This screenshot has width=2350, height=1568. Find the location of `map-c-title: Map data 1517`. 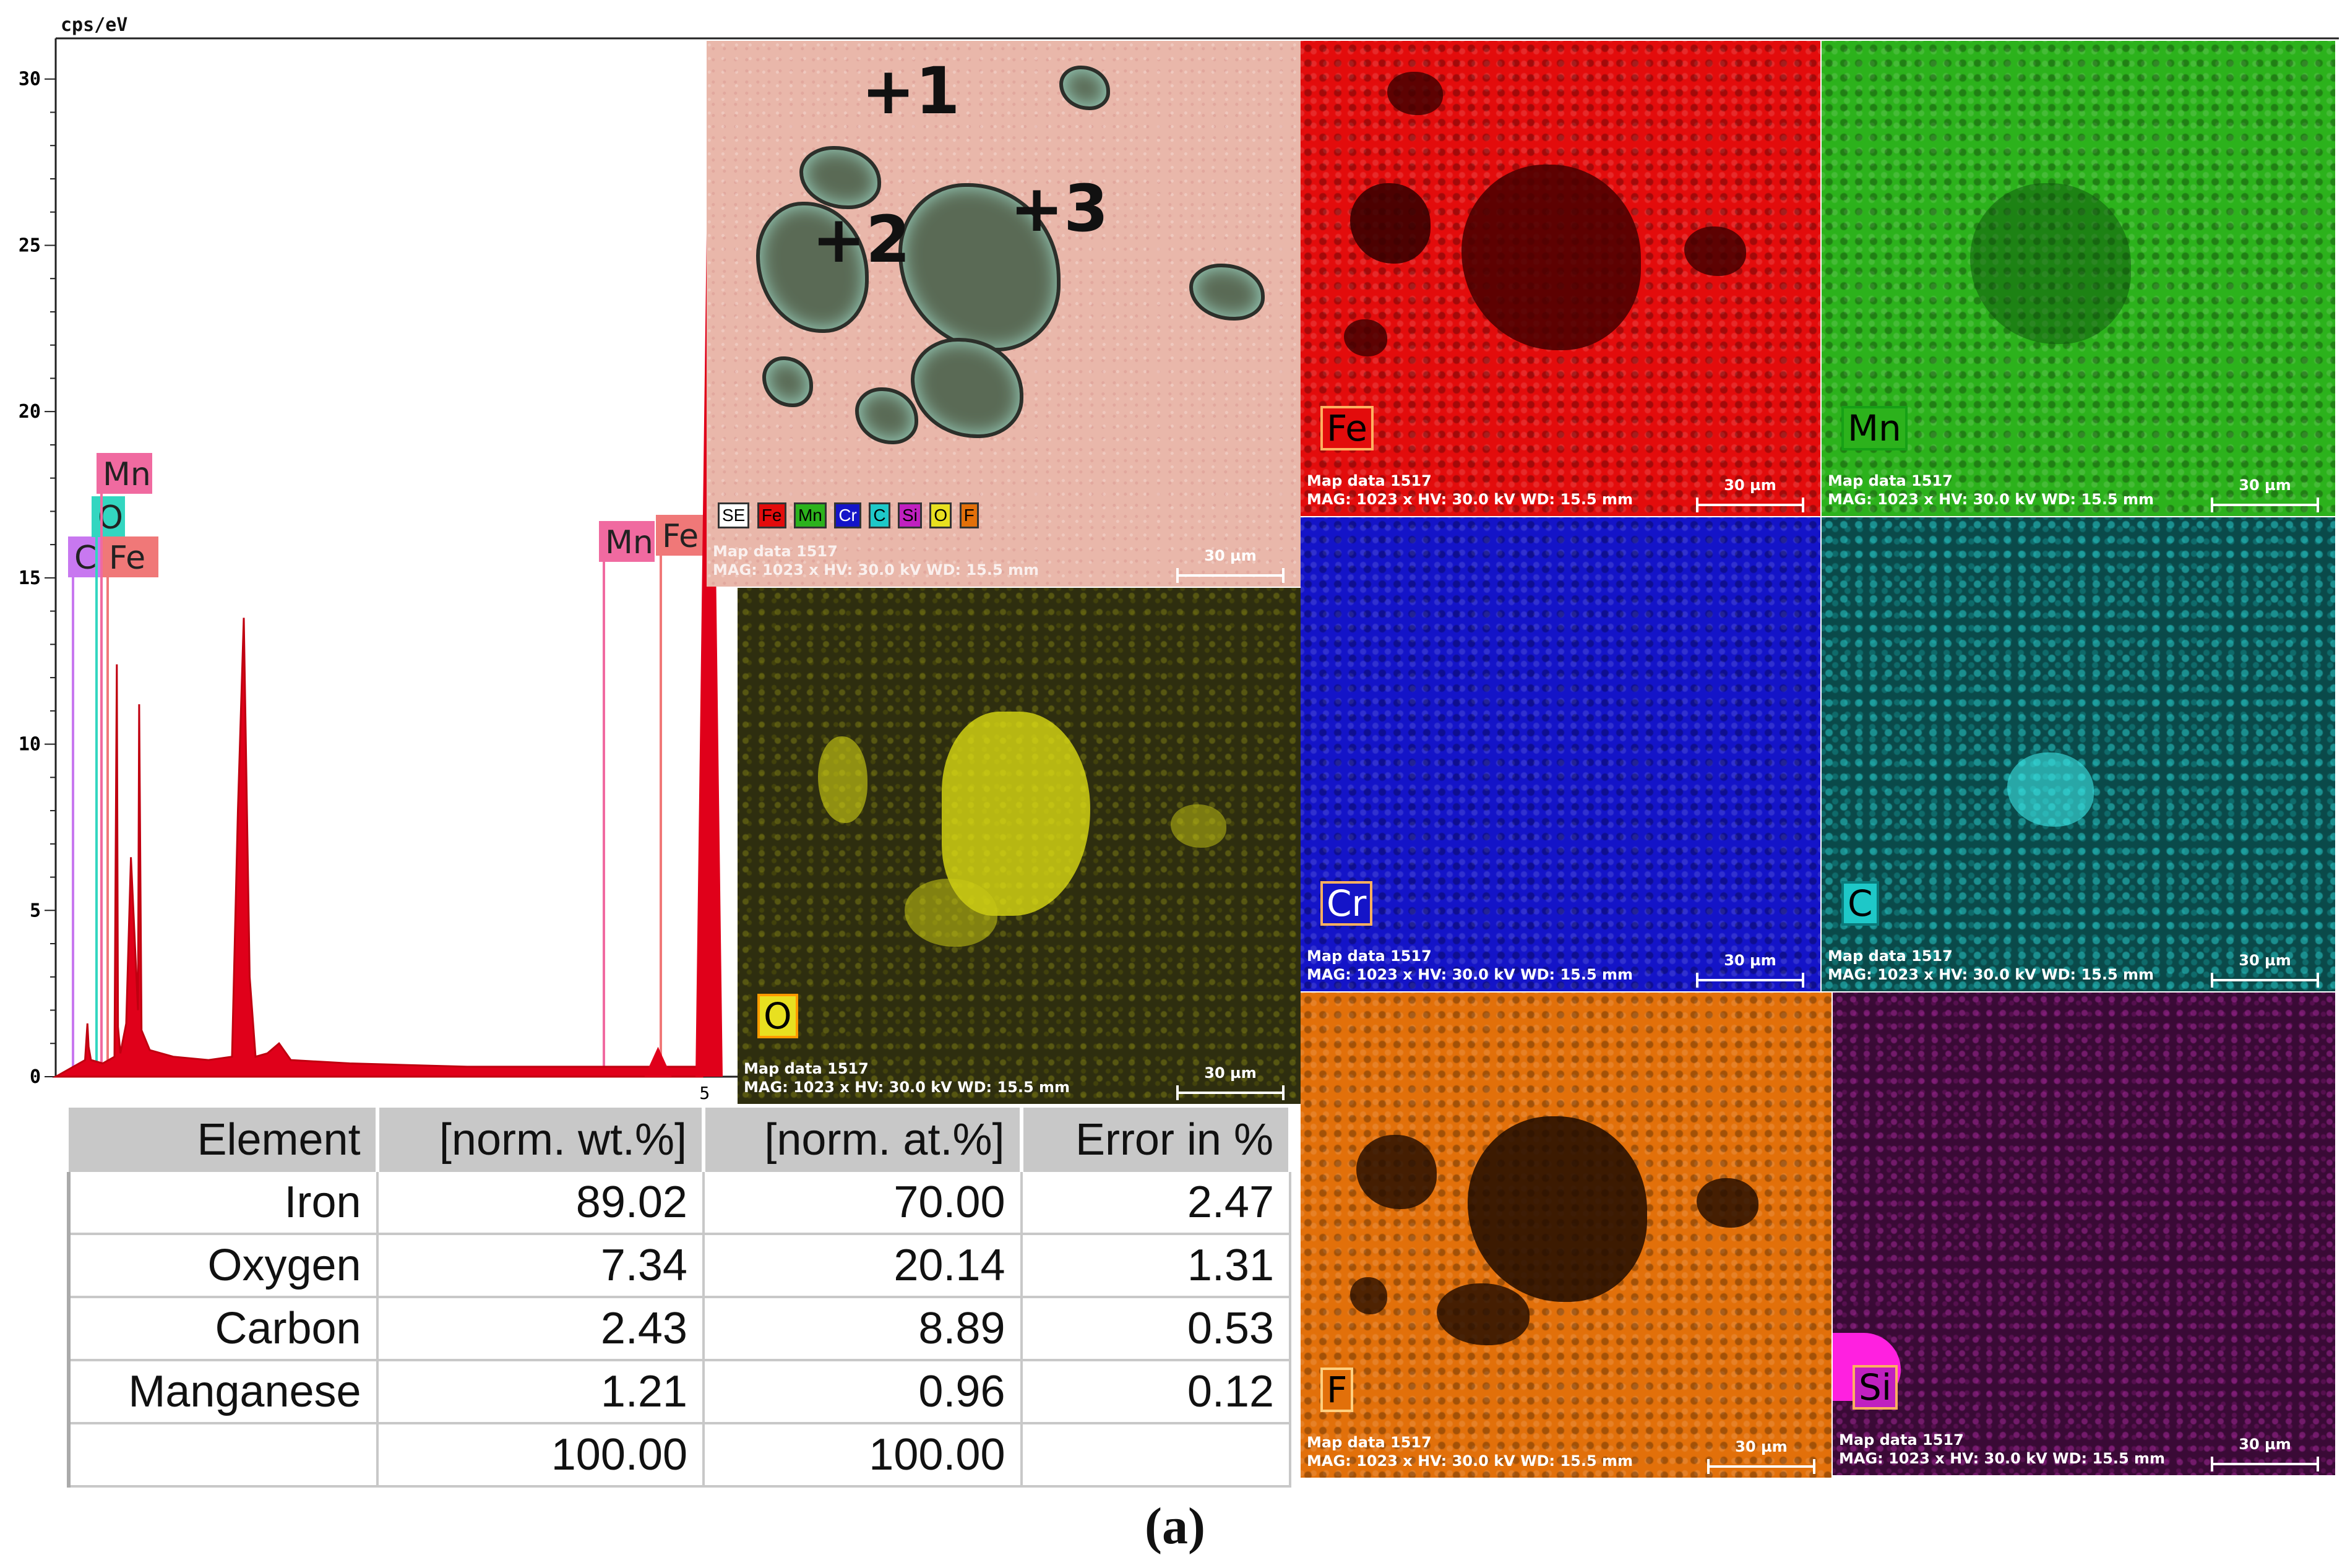

map-c-title: Map data 1517 is located at coordinates (1891, 956).